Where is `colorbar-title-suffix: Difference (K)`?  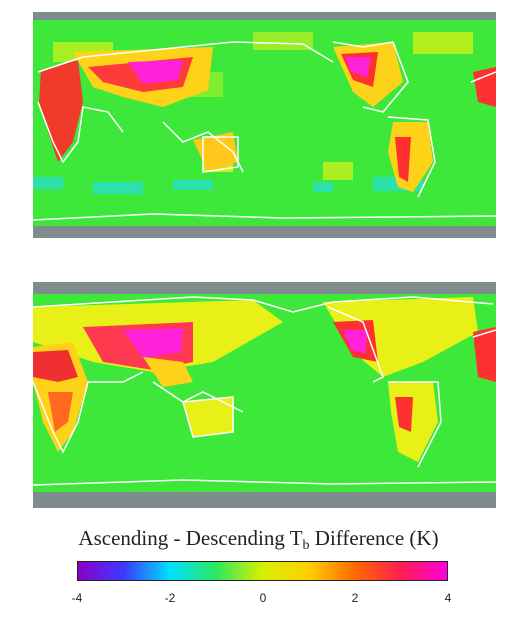 colorbar-title-suffix: Difference (K) is located at coordinates (374, 538).